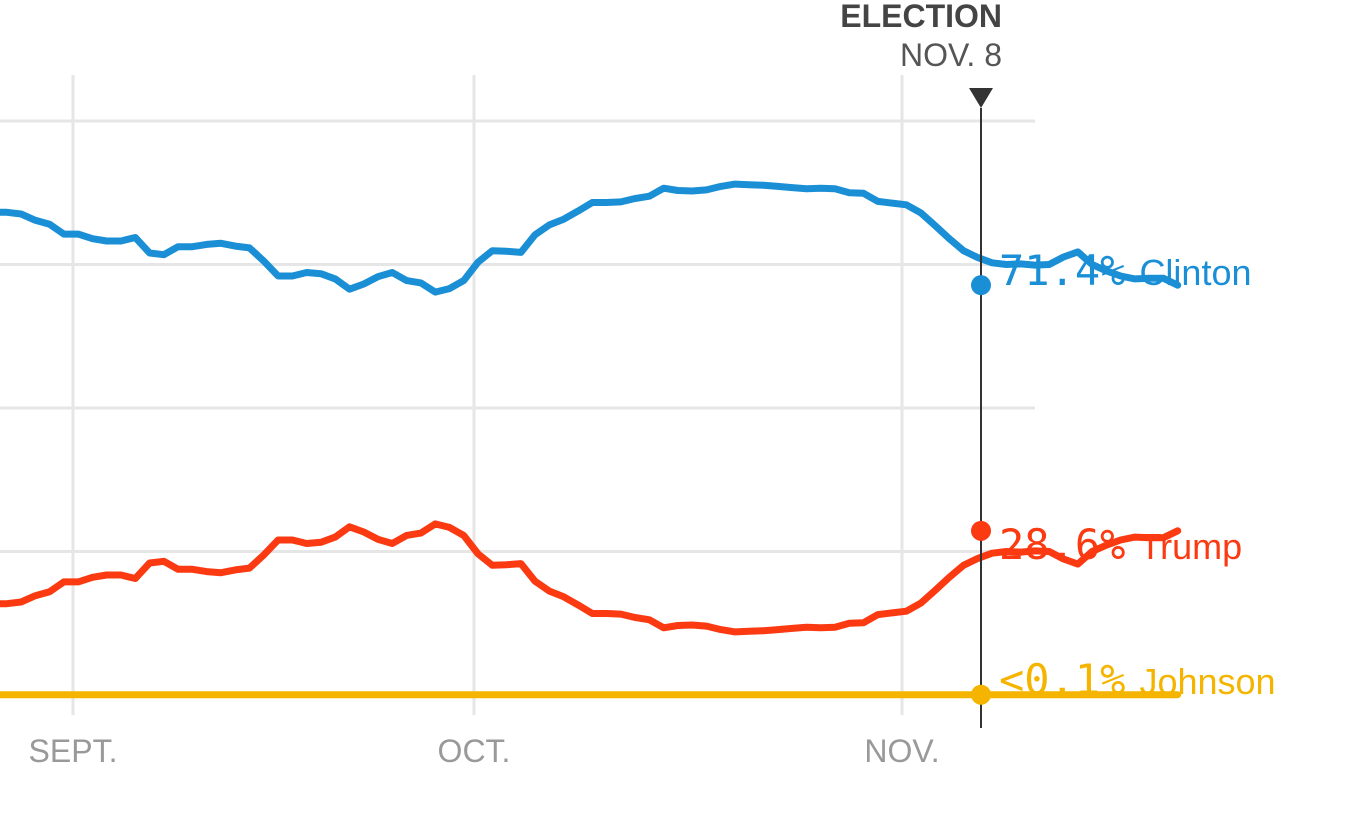  I want to click on series-name-johnson: Johnson, so click(1207, 681).